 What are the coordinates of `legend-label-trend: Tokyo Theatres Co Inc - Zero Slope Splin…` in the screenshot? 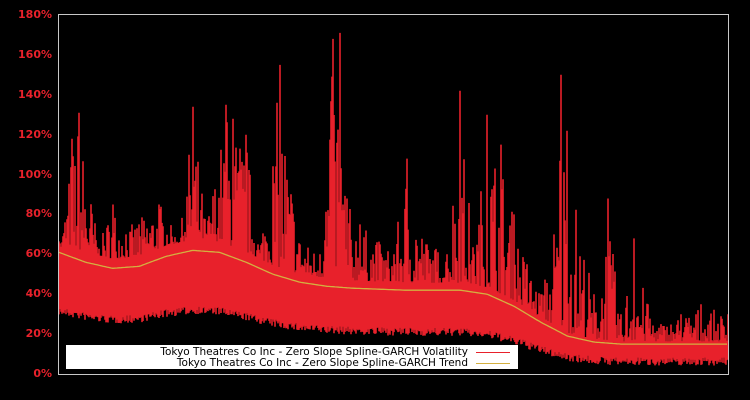 It's located at (322, 363).